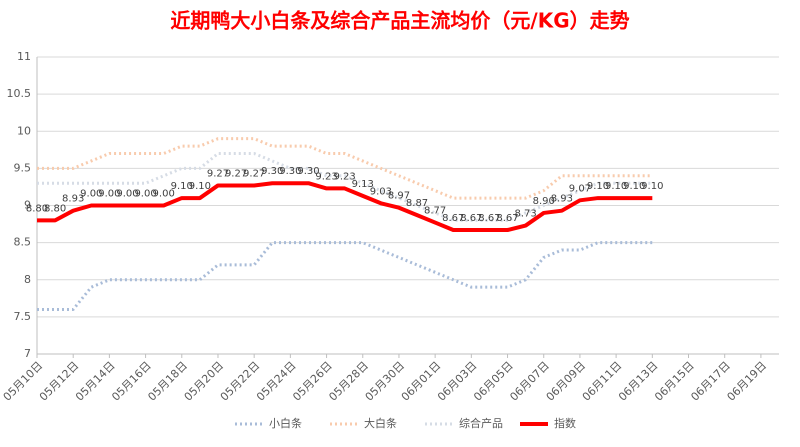  I want to click on data-label: 8.77, so click(435, 211).